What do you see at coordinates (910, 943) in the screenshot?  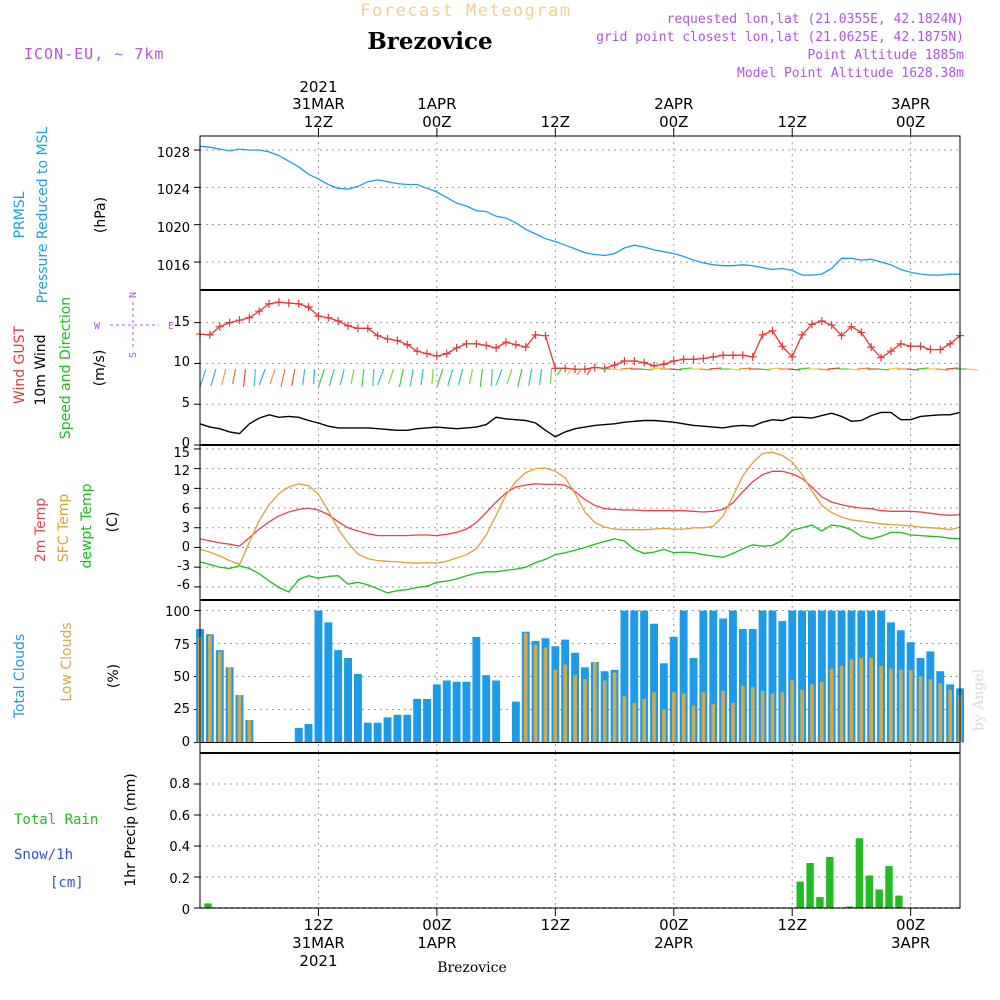 I see `bottom-time-label: 3APR` at bounding box center [910, 943].